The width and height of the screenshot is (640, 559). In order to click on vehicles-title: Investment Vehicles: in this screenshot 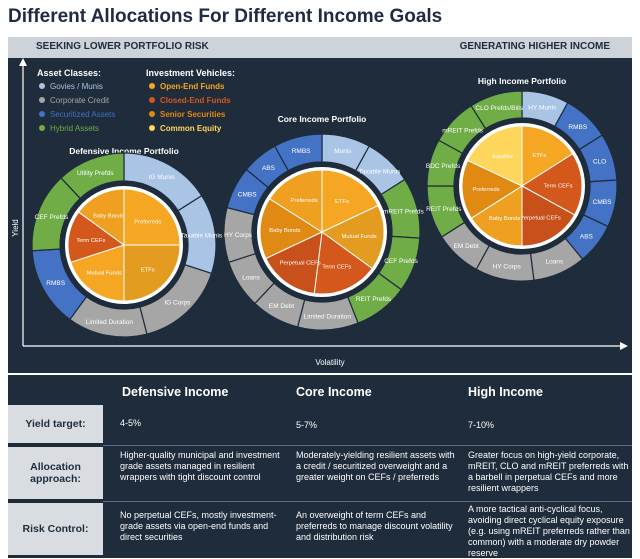, I will do `click(190, 73)`.